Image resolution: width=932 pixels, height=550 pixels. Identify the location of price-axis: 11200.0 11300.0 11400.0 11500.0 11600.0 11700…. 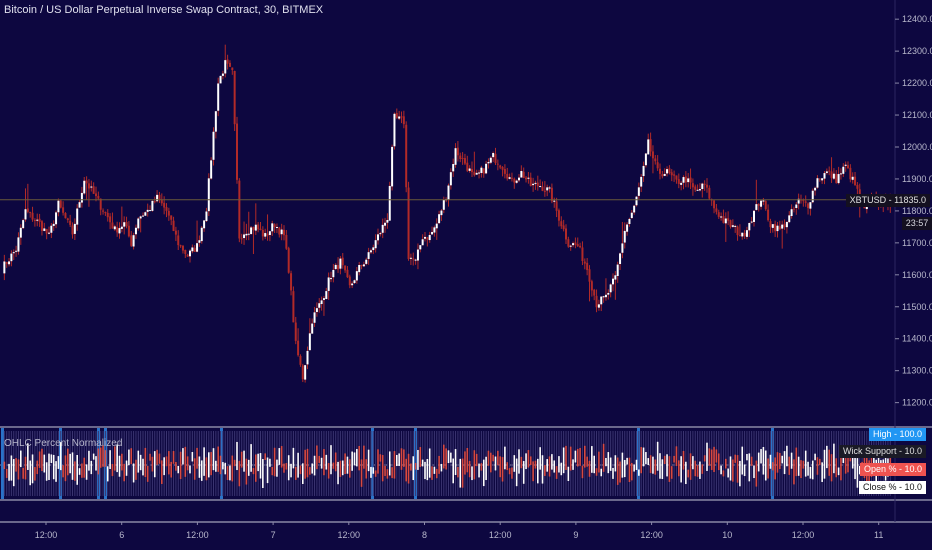
(913, 211).